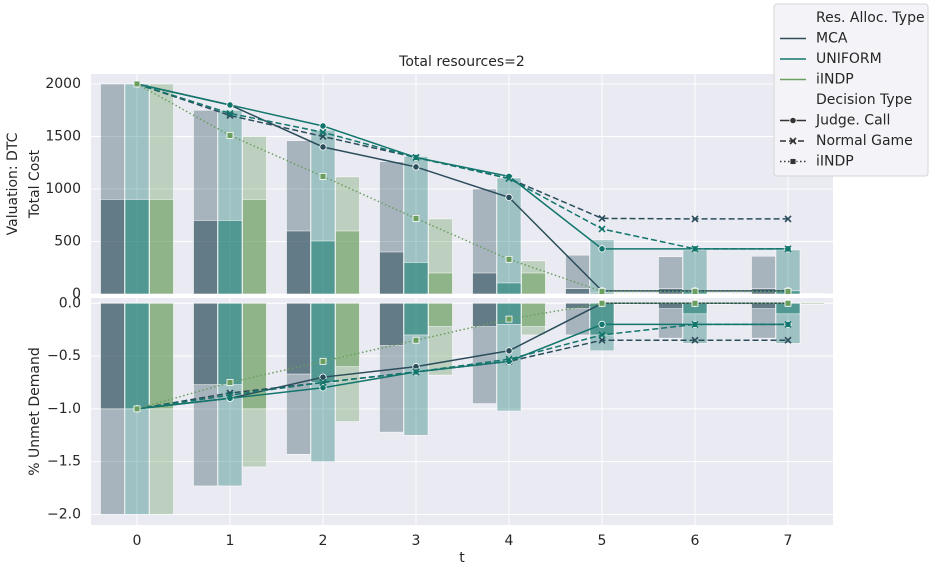 The width and height of the screenshot is (930, 574). I want to click on y-tick-label: 0, so click(76, 294).